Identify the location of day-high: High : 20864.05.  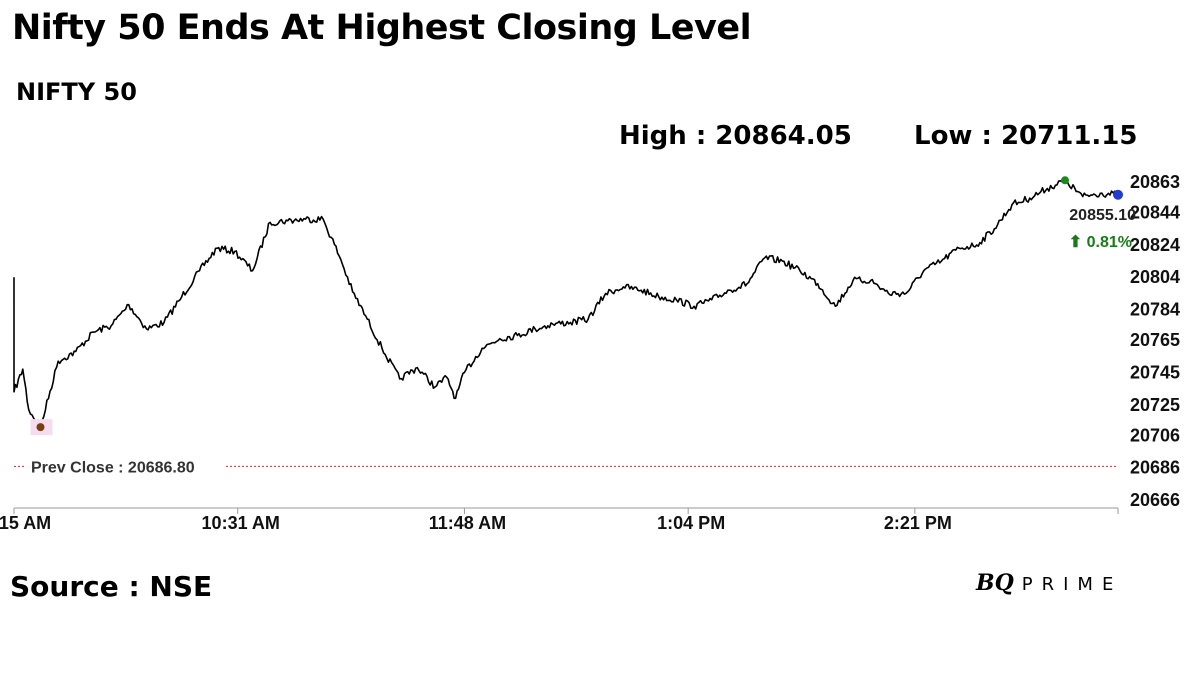
(735, 136).